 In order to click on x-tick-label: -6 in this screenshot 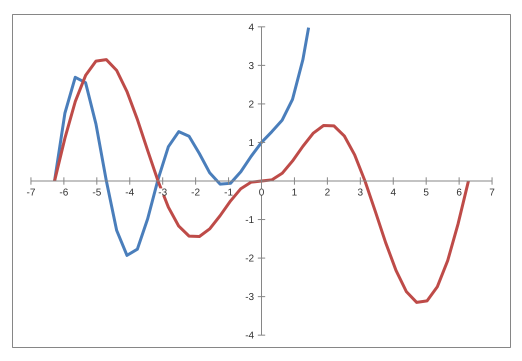, I will do `click(64, 192)`.